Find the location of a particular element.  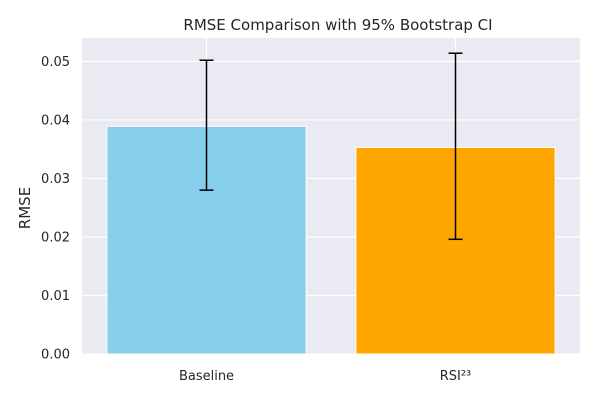

y-tick-label: 0.05 is located at coordinates (55, 62).